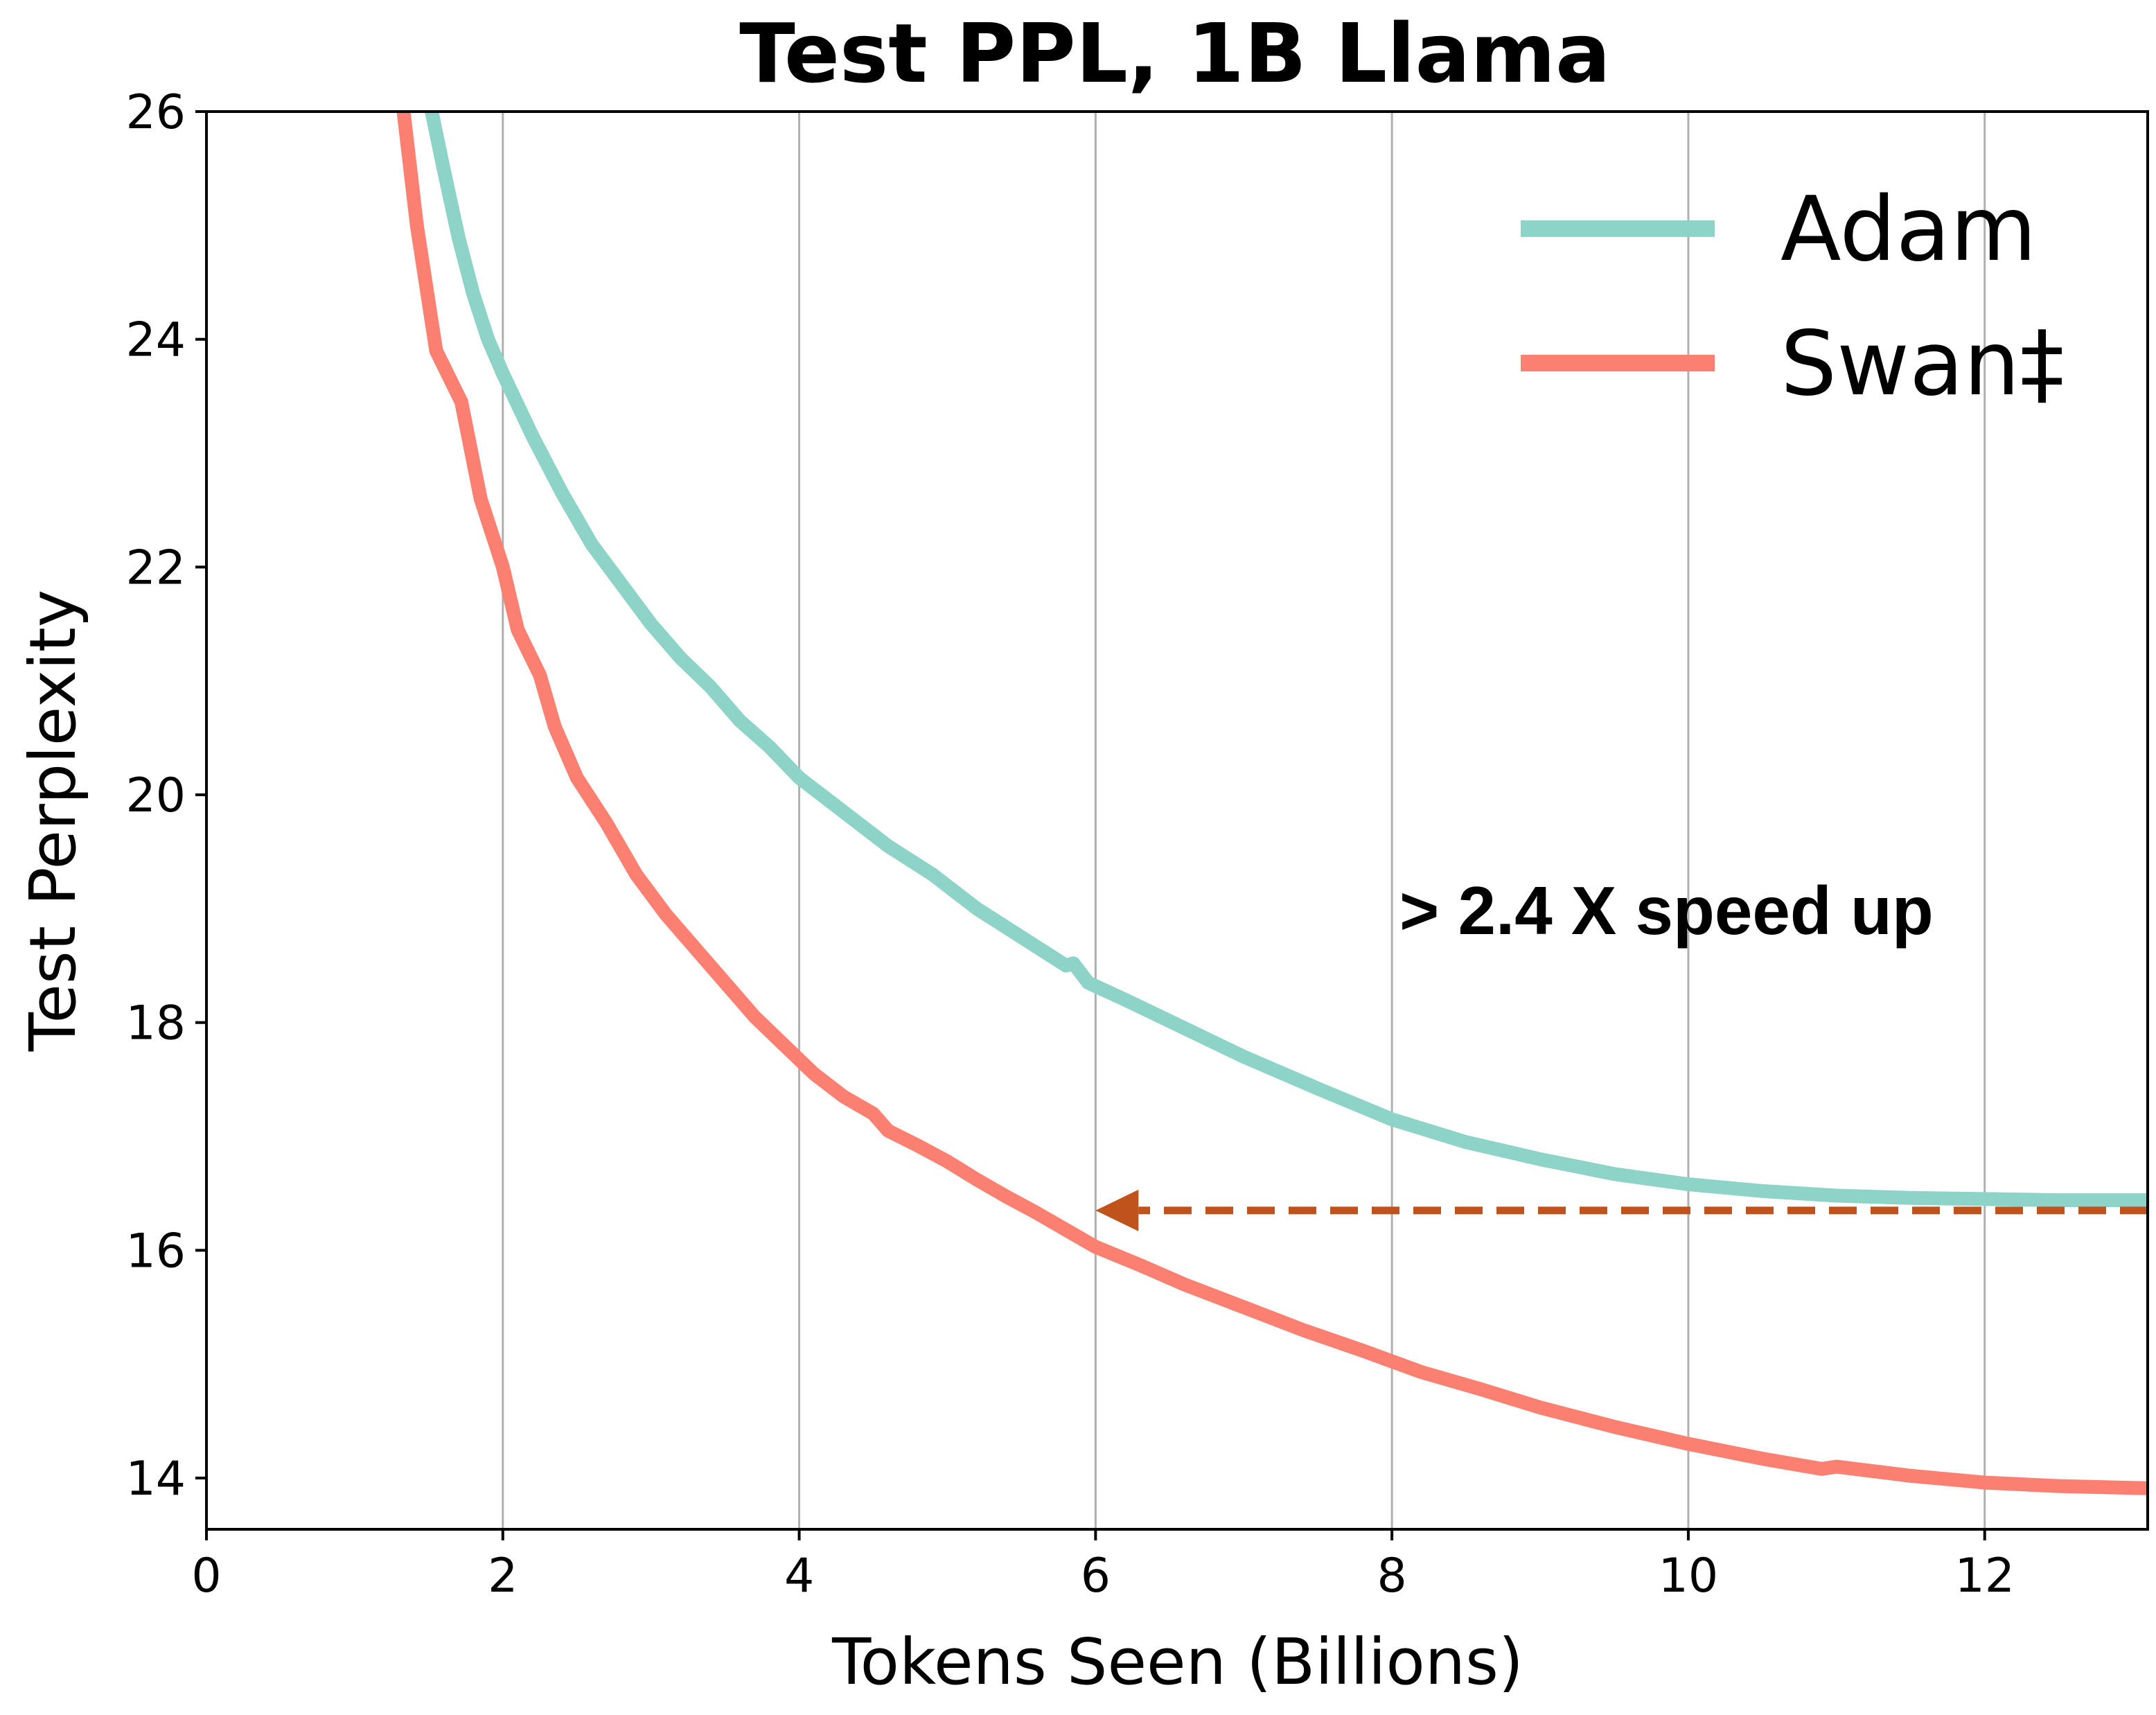 This screenshot has height=1715, width=2156. I want to click on y-tick-label: 26, so click(156, 113).